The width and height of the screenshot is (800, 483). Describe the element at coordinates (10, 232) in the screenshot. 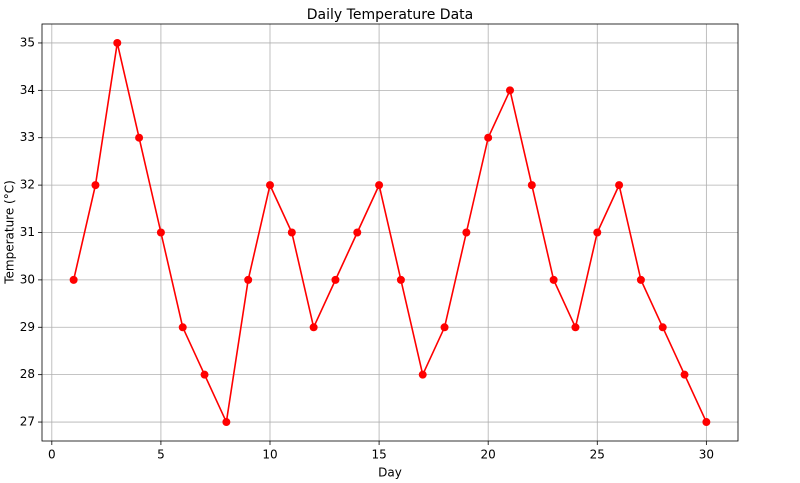

I see `y-axis-label: Temperature (°C)` at that location.